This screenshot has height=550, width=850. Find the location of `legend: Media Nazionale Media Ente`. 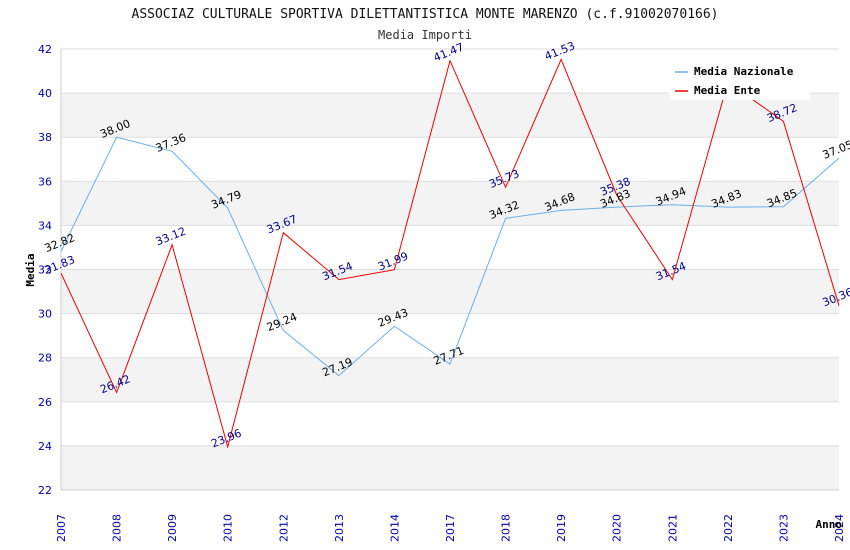

legend: Media Nazionale Media Ente is located at coordinates (739, 80).